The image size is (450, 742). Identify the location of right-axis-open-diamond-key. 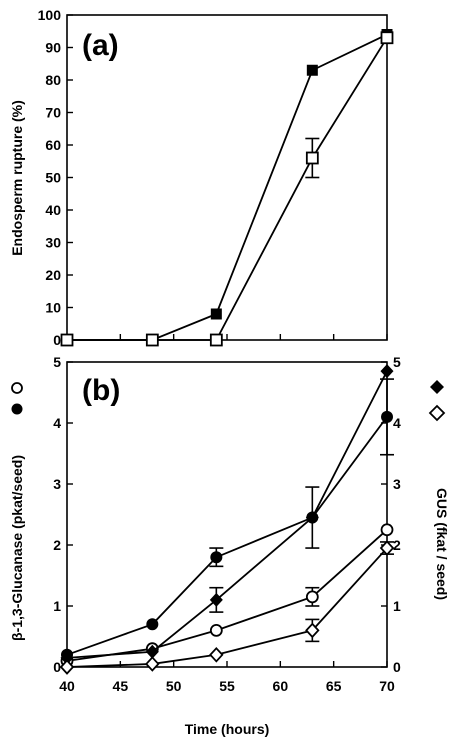
(437, 413).